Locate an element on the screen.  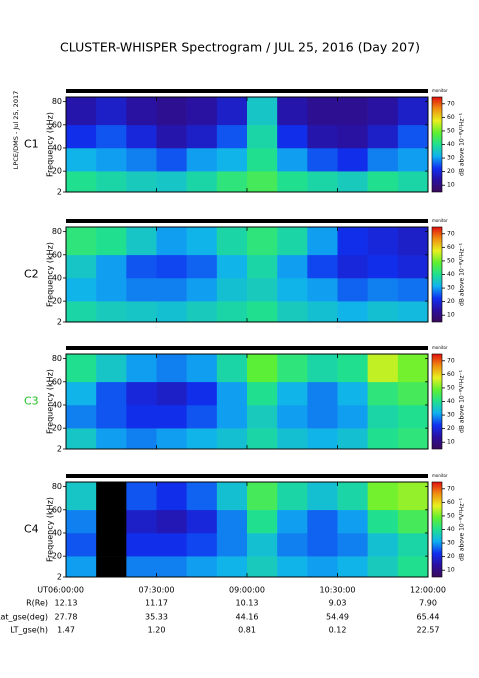
status-label: monitor is located at coordinates (440, 90).